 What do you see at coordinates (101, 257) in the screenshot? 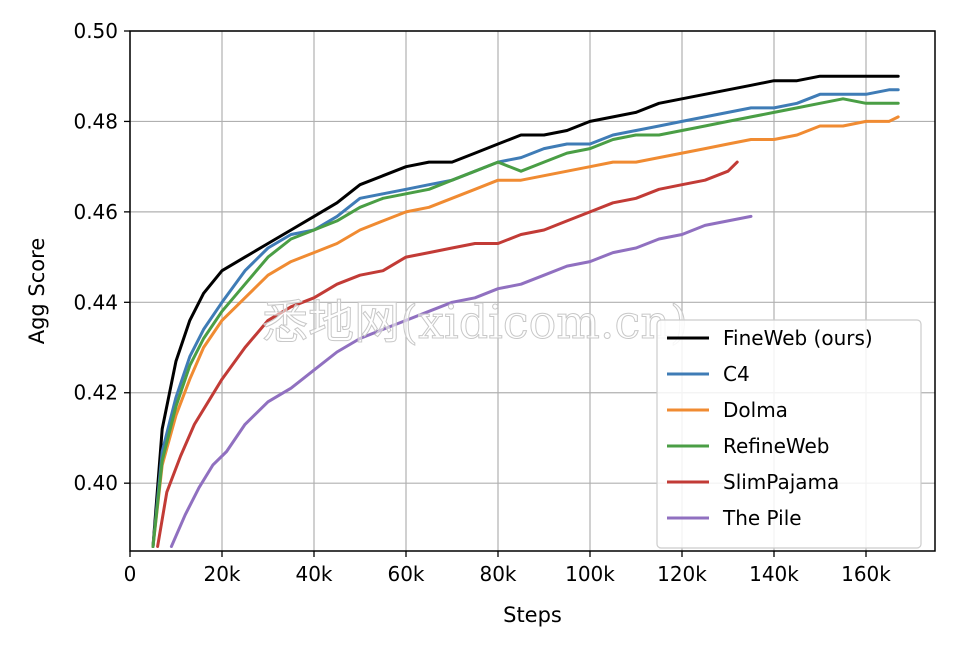
I see `y-axis: 0.40 0.42 0.44 0.46 0.48 0.50` at bounding box center [101, 257].